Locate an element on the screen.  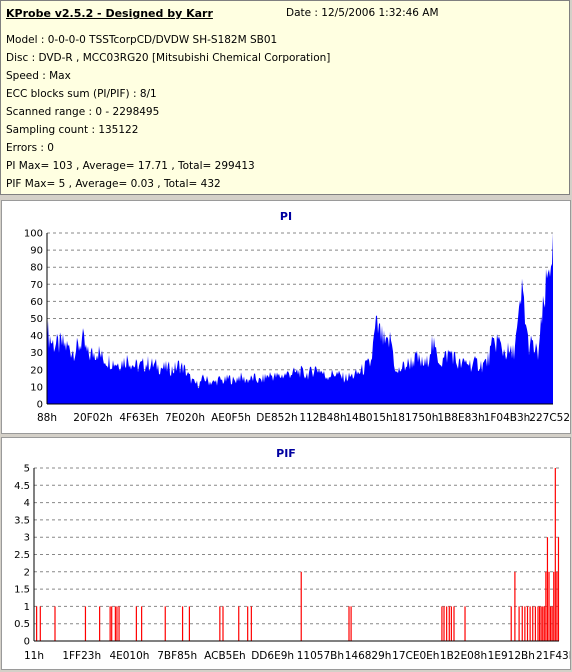
y-tick-label: 70 is located at coordinates (36, 285).